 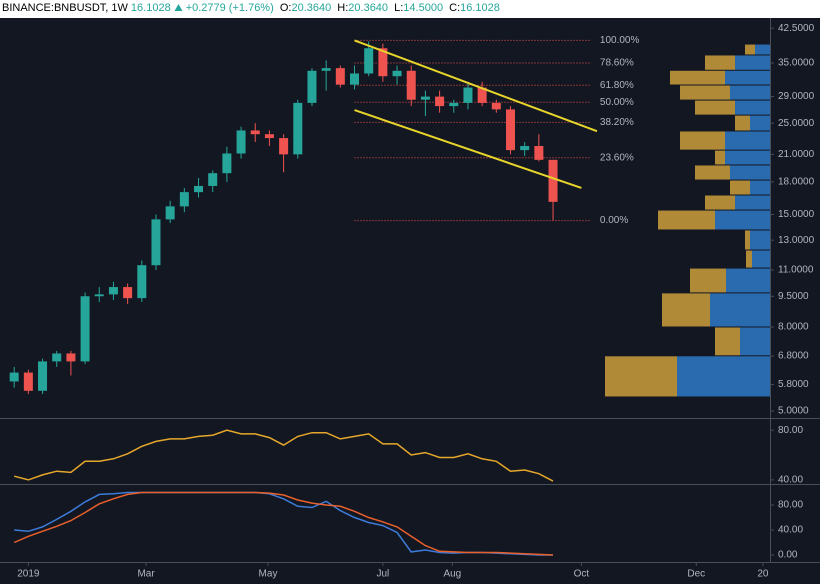 I want to click on y-tick-label: 25.0000, so click(x=796, y=123).